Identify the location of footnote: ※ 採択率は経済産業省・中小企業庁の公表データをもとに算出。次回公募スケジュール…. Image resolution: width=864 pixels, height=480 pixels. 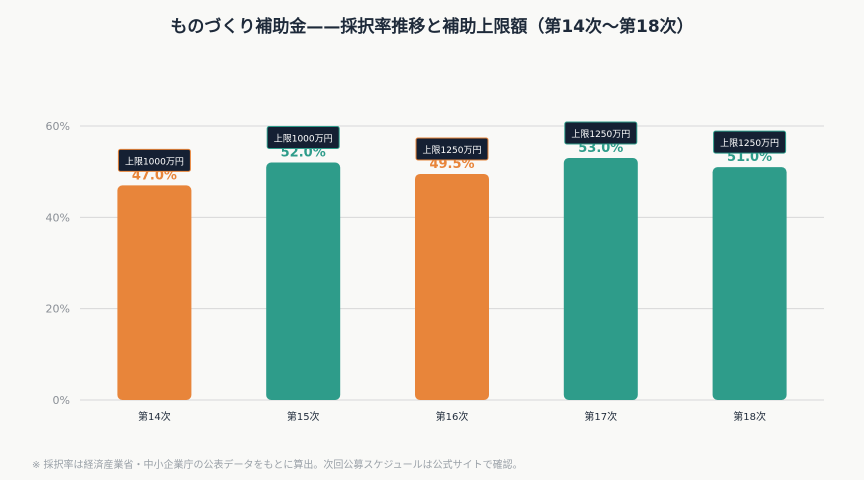
(277, 465).